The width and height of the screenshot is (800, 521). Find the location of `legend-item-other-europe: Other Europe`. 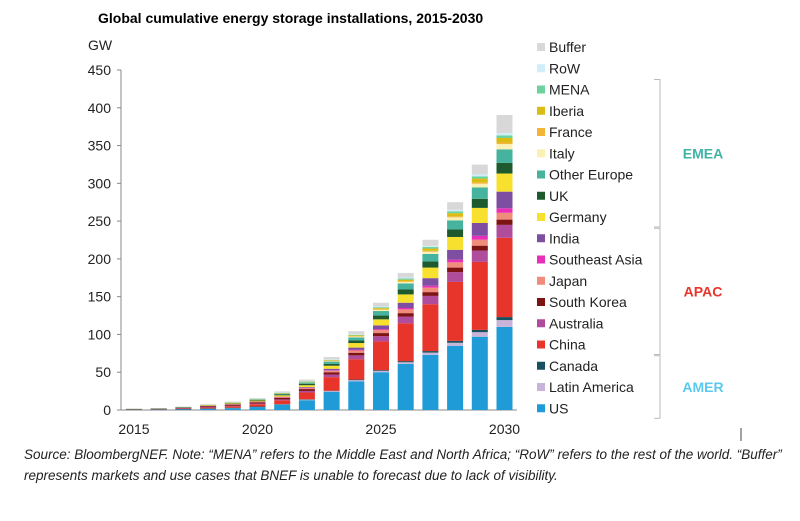

legend-item-other-europe: Other Europe is located at coordinates (585, 175).